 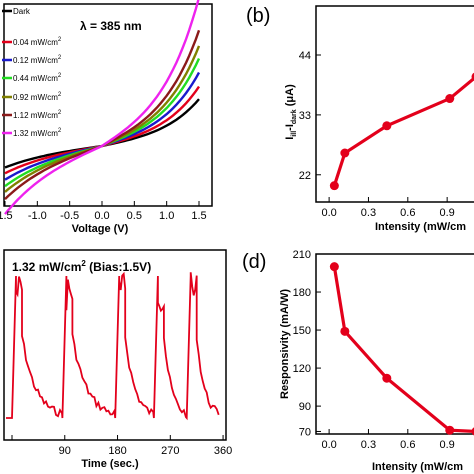 I want to click on panel-a-xlabel: Voltage (V), so click(x=100, y=229).